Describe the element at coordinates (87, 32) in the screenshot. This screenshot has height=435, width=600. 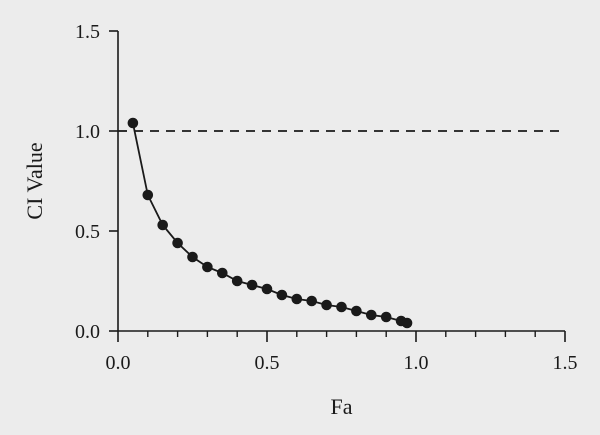
I see `y-tick-label: 1.5` at that location.